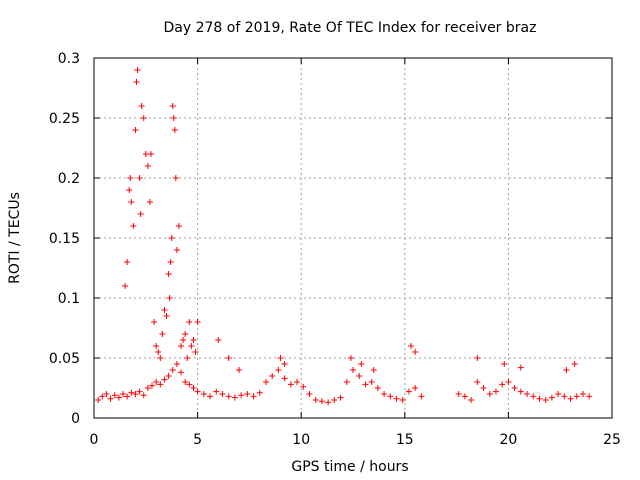 The width and height of the screenshot is (640, 480). I want to click on x-tick-label: 0, so click(94, 440).